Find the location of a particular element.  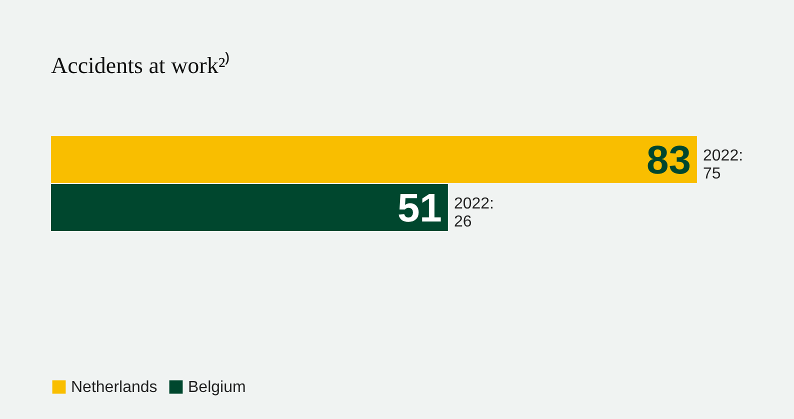

legend-label: Netherlands is located at coordinates (114, 387).